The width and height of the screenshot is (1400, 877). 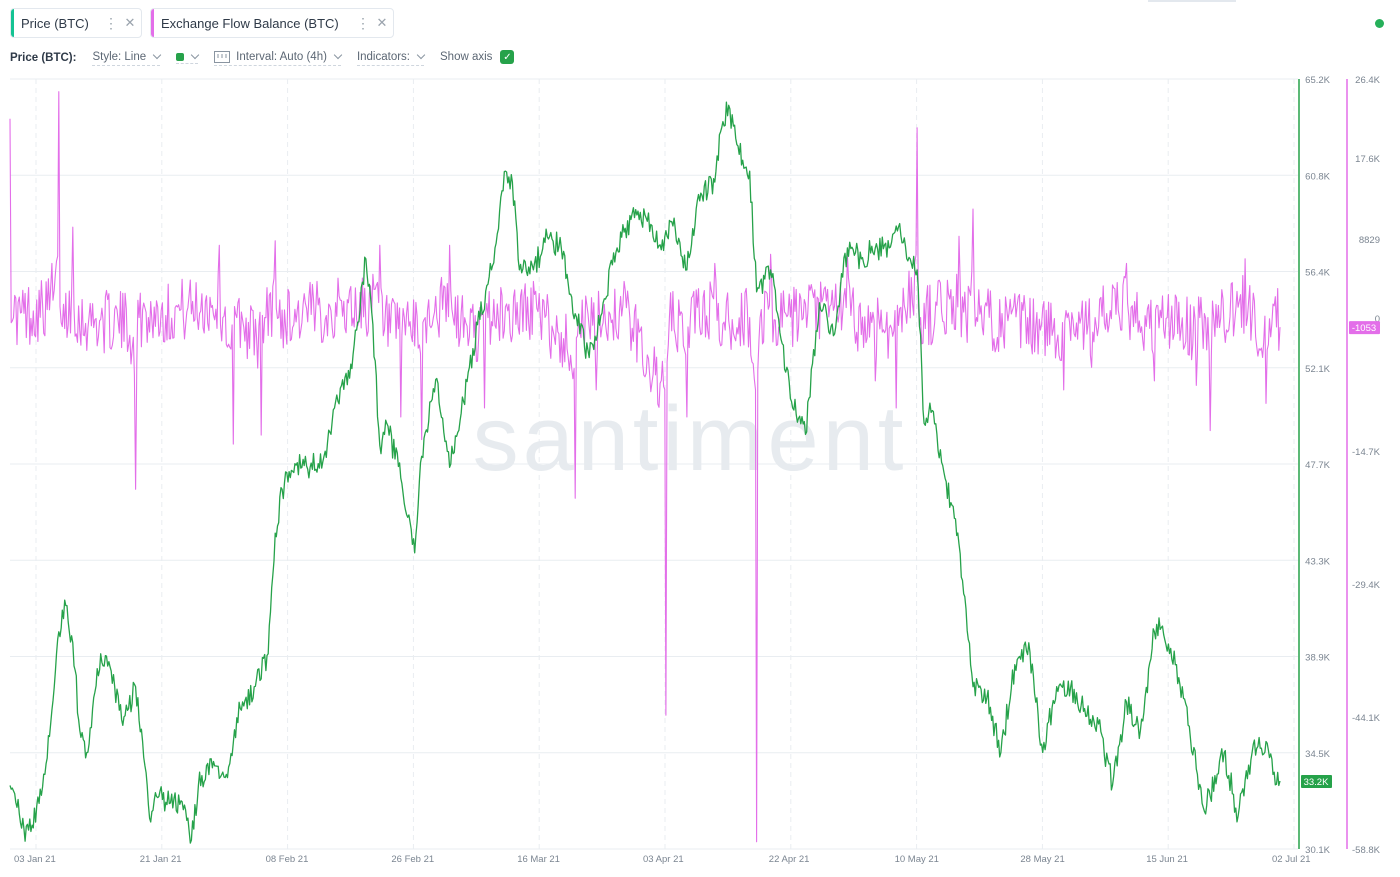 I want to click on flow-axis-tick-label: 26.4K, so click(x=1367, y=80).